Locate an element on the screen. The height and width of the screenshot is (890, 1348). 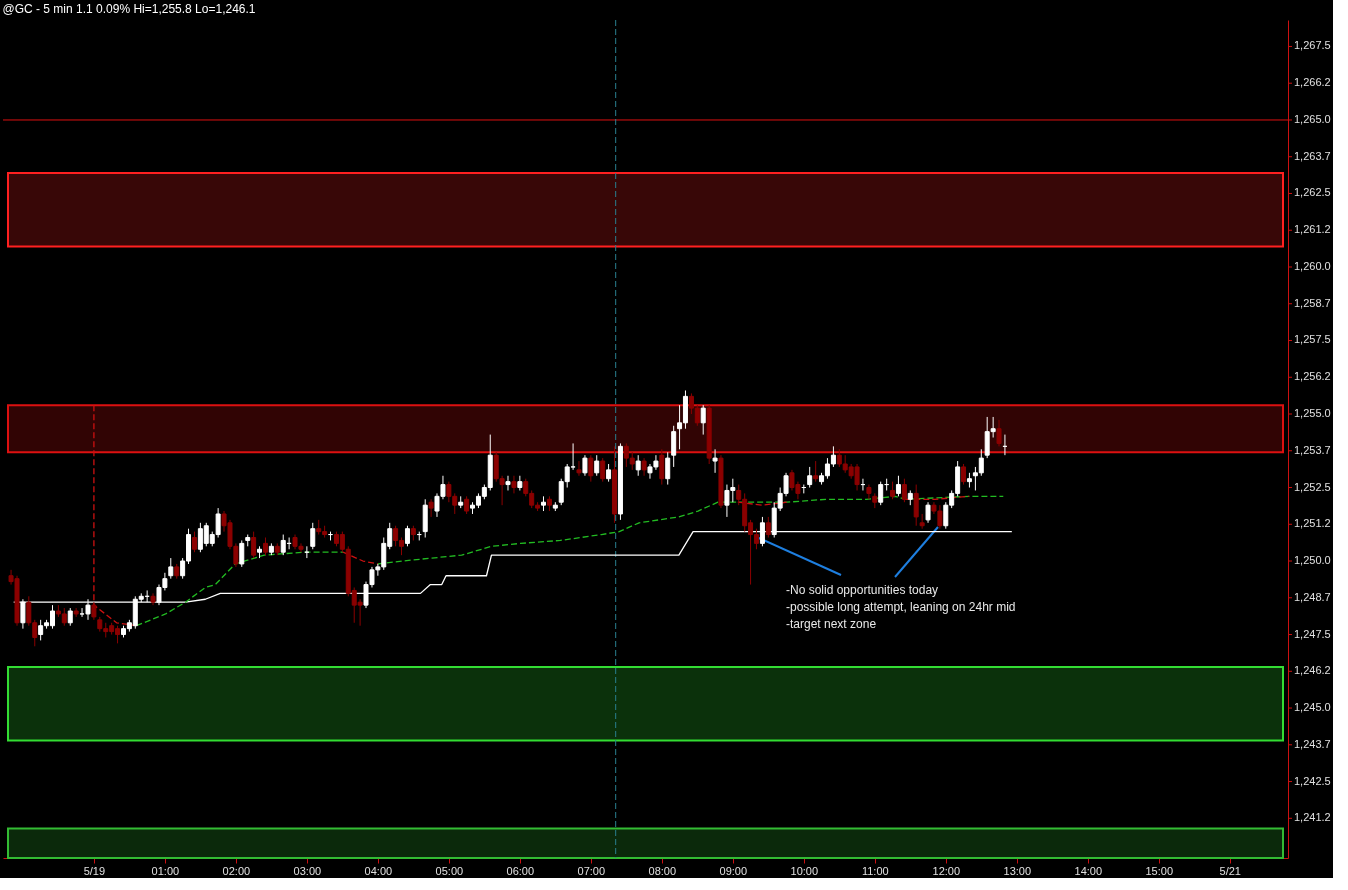
y-tick-label: 1,251.2 is located at coordinates (1312, 523).